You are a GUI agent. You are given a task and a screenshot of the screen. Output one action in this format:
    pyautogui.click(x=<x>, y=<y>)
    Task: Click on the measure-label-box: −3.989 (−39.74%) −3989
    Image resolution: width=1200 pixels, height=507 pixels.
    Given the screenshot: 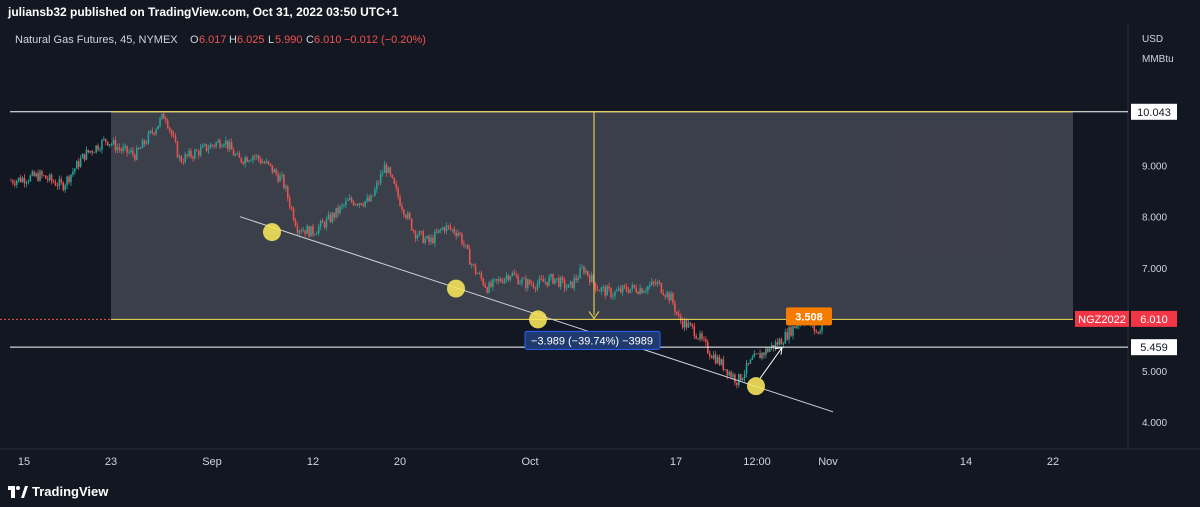 What is the action you would take?
    pyautogui.click(x=592, y=340)
    